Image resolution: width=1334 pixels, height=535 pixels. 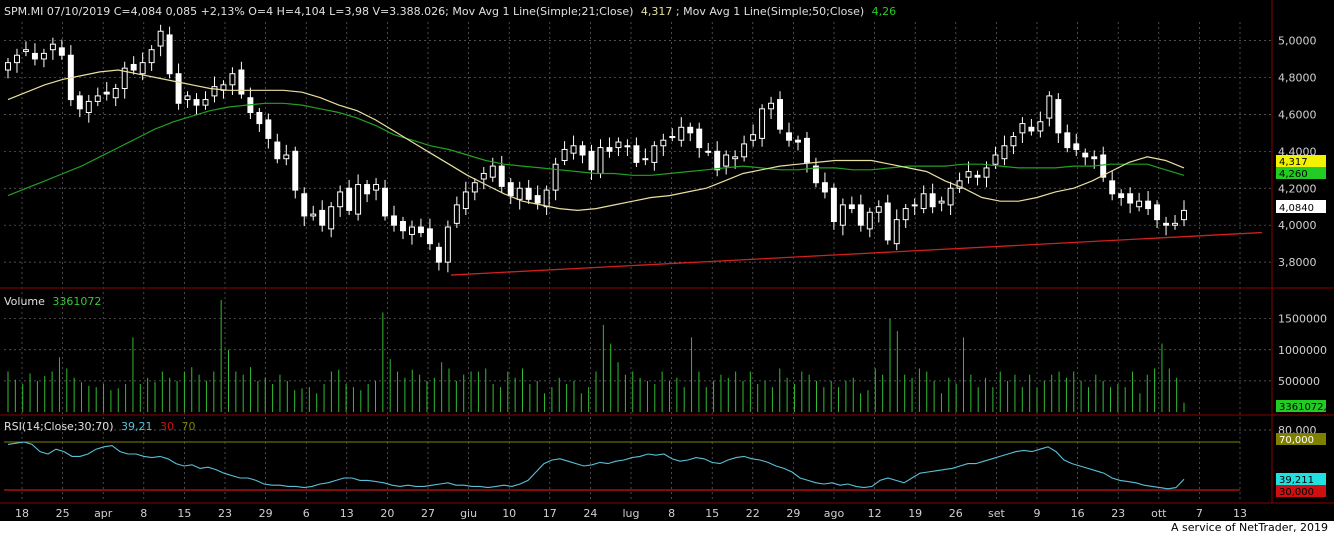 I want to click on x-tick-label: 12, so click(x=875, y=513).